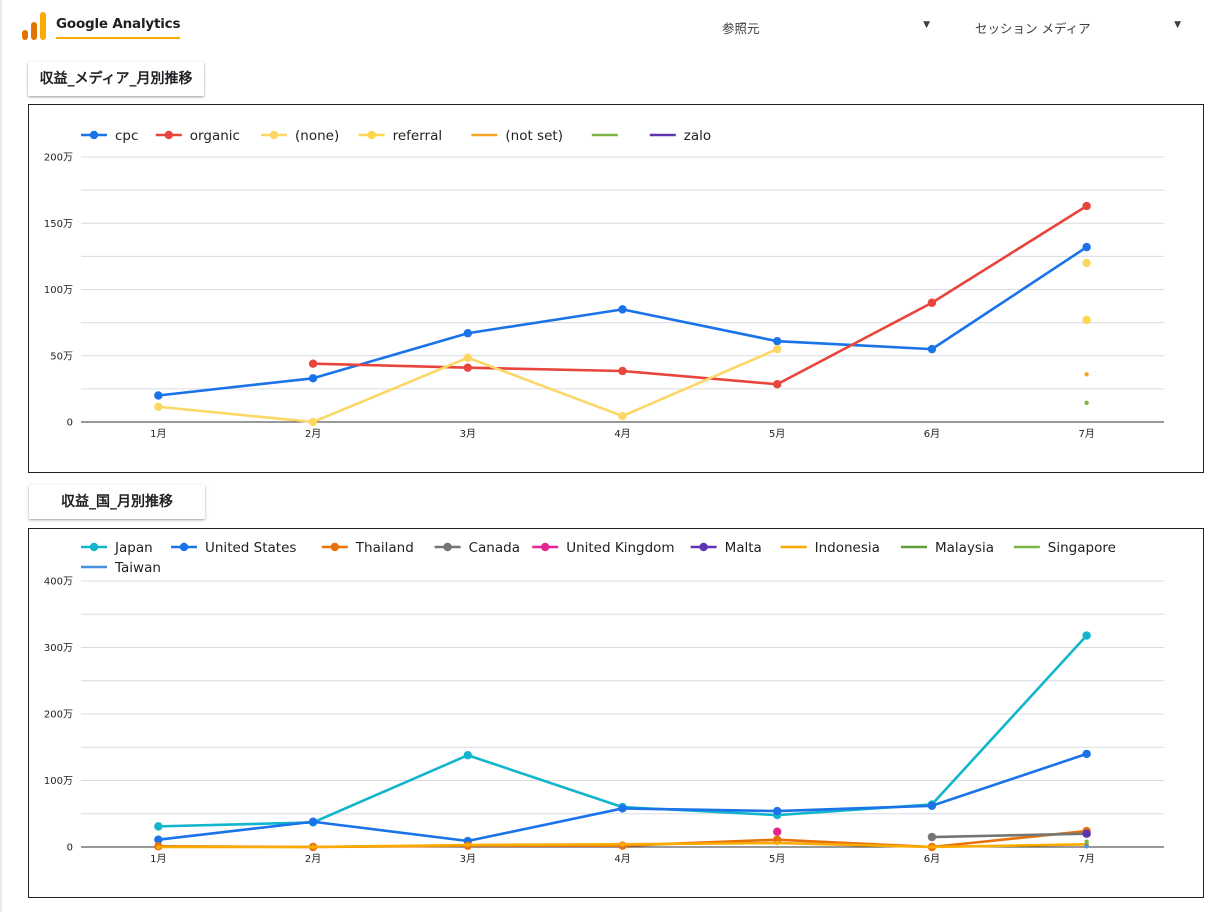 Image resolution: width=1220 pixels, height=912 pixels. I want to click on legend-item-thailand: Thailand, so click(367, 548).